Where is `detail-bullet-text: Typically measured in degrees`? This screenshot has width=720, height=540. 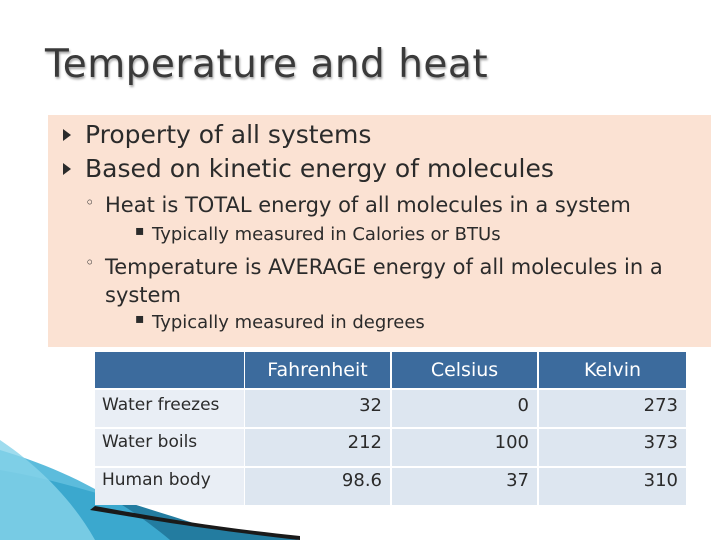 detail-bullet-text: Typically measured in degrees is located at coordinates (288, 322).